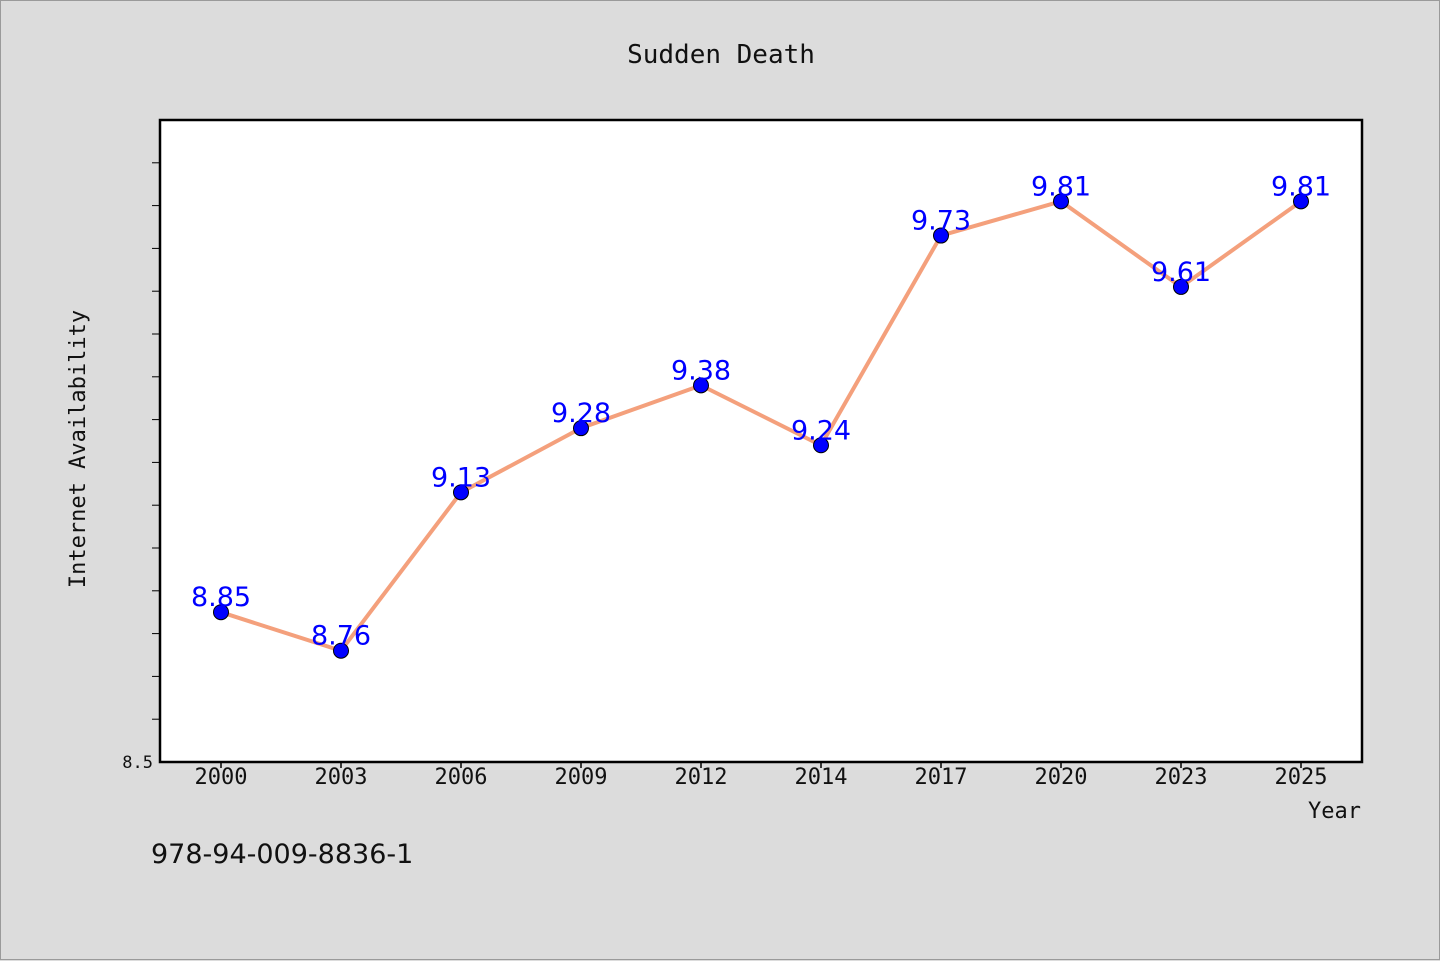 The image size is (1440, 961). I want to click on x-tick-label: 2017, so click(941, 777).